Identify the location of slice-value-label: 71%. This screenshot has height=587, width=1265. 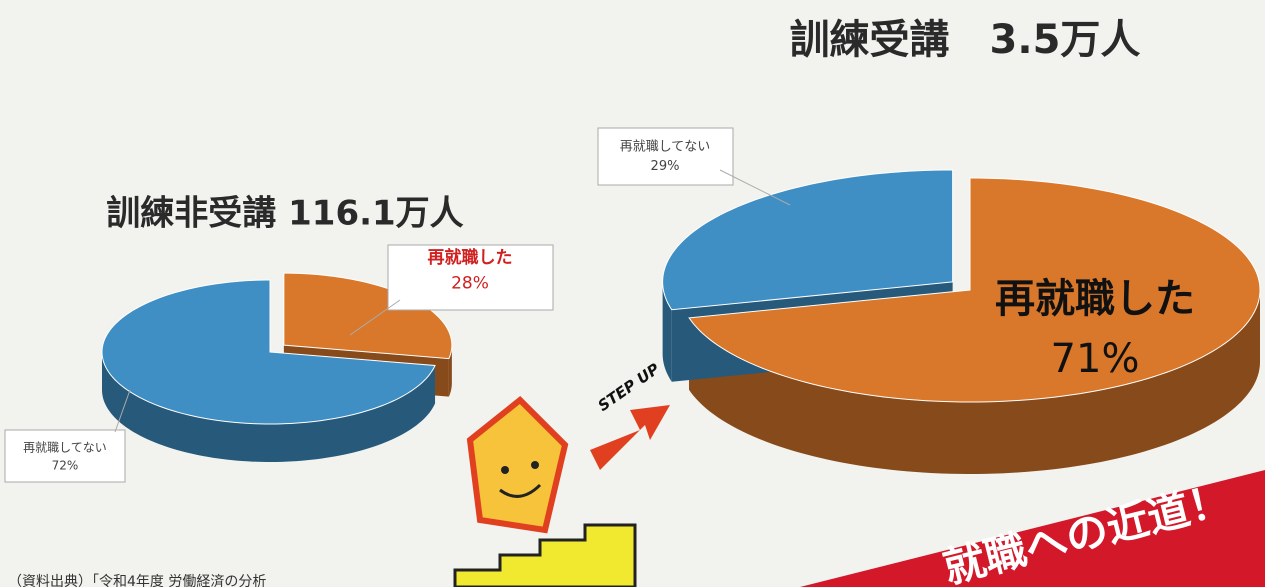
(1095, 359).